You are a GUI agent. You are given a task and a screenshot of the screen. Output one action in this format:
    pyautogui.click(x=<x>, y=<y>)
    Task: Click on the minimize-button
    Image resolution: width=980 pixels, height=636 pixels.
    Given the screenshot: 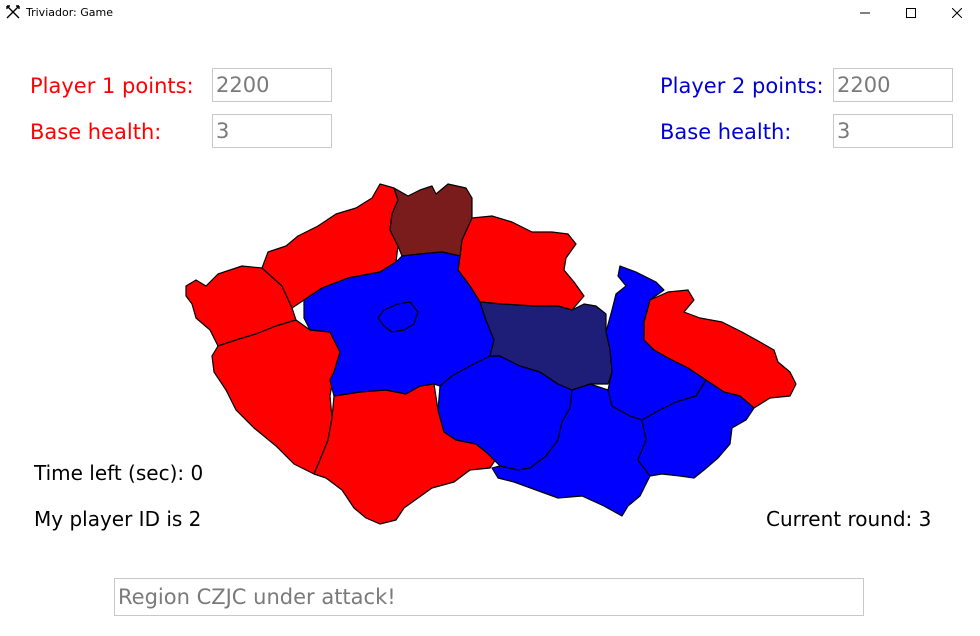 What is the action you would take?
    pyautogui.click(x=865, y=13)
    